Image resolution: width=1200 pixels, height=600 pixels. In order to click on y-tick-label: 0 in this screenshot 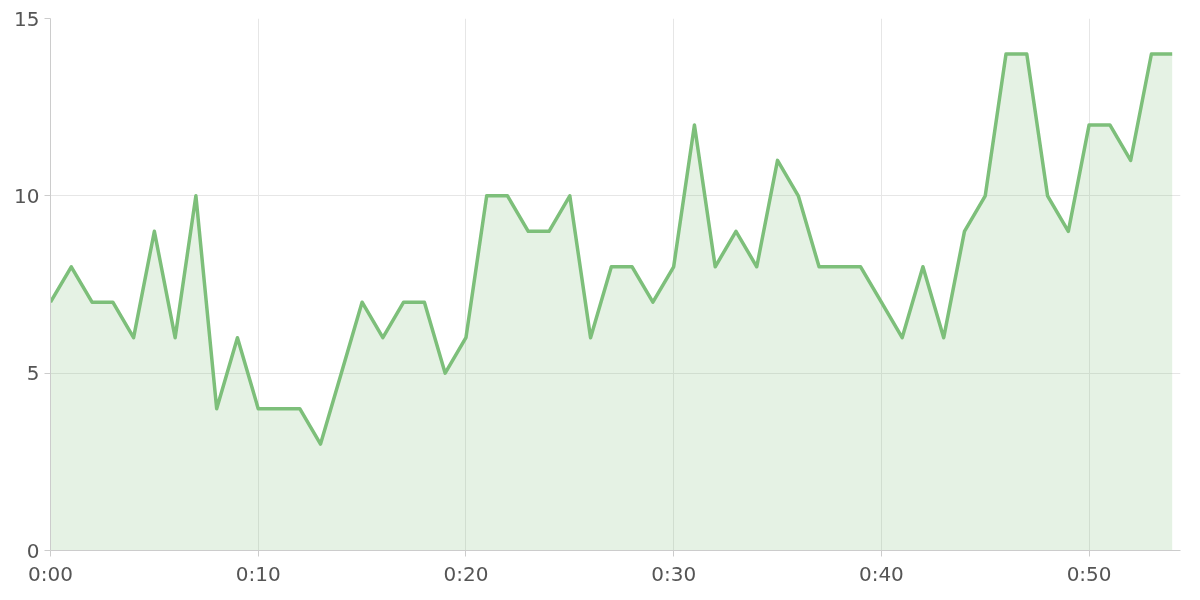, I will do `click(33, 550)`.